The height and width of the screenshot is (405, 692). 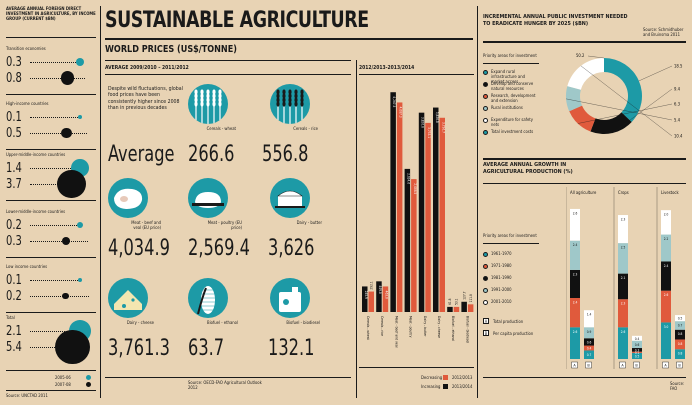 What do you see at coordinates (666, 327) in the screenshot?
I see `growth-bar-label: 3.0` at bounding box center [666, 327].